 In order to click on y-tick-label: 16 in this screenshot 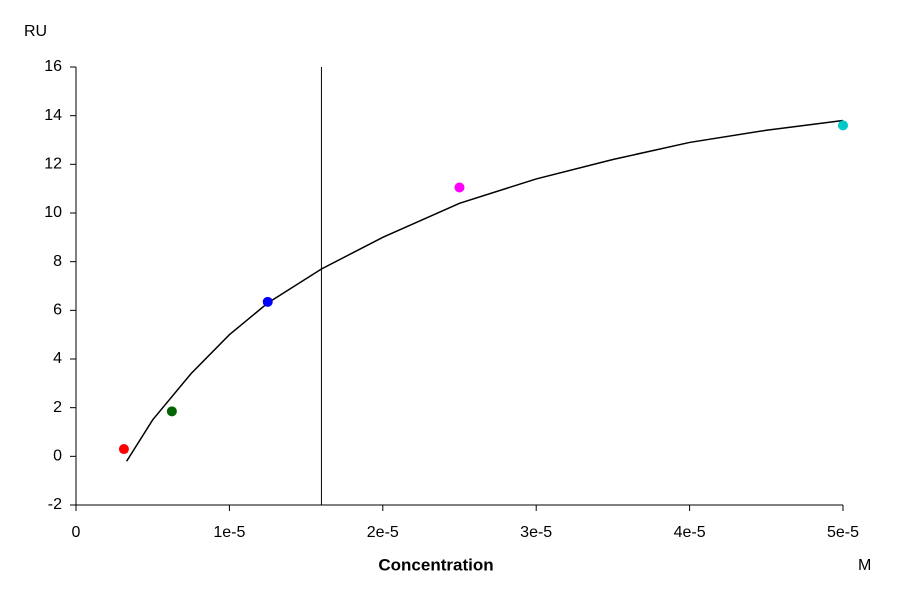, I will do `click(53, 66)`.